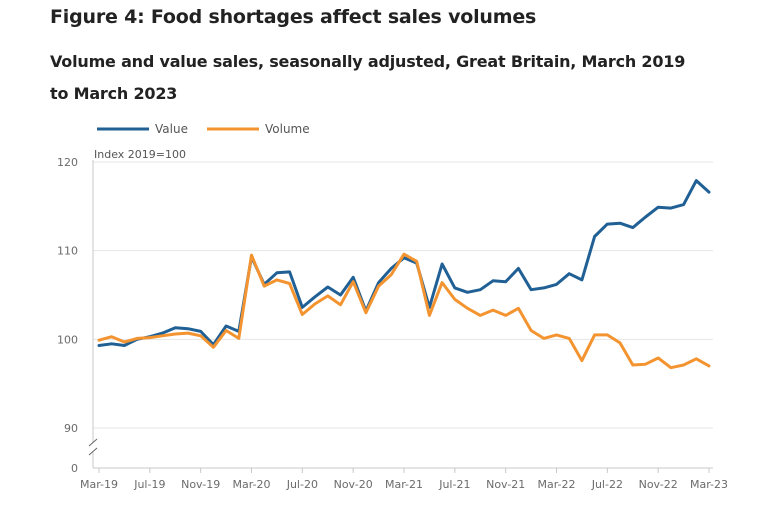 The width and height of the screenshot is (778, 518). Describe the element at coordinates (454, 484) in the screenshot. I see `x-tick-label-Jul-21: Jul-21` at that location.